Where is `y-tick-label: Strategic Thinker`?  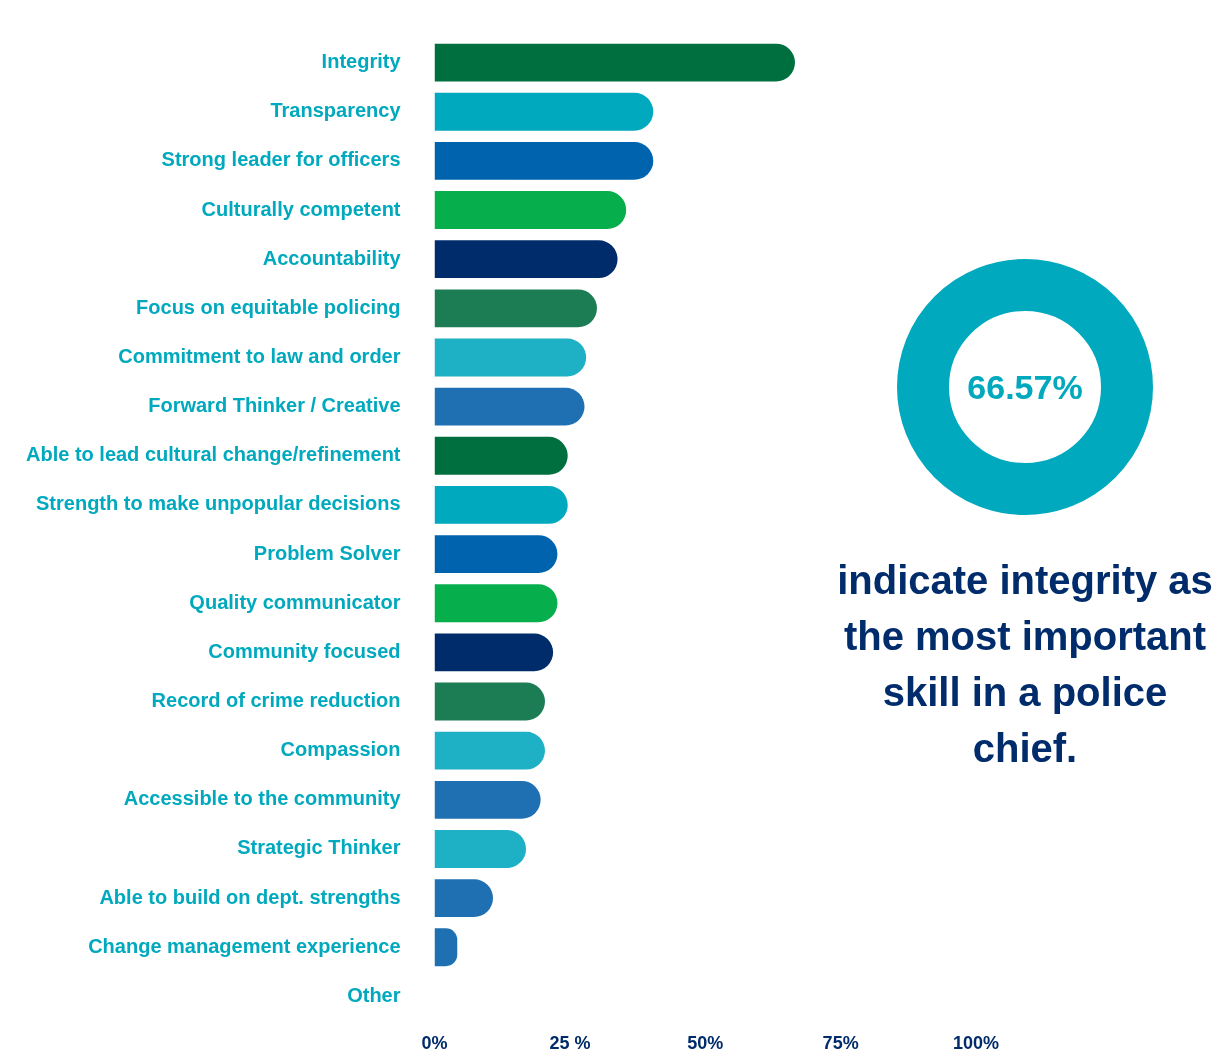
y-tick-label: Strategic Thinker is located at coordinates (319, 847).